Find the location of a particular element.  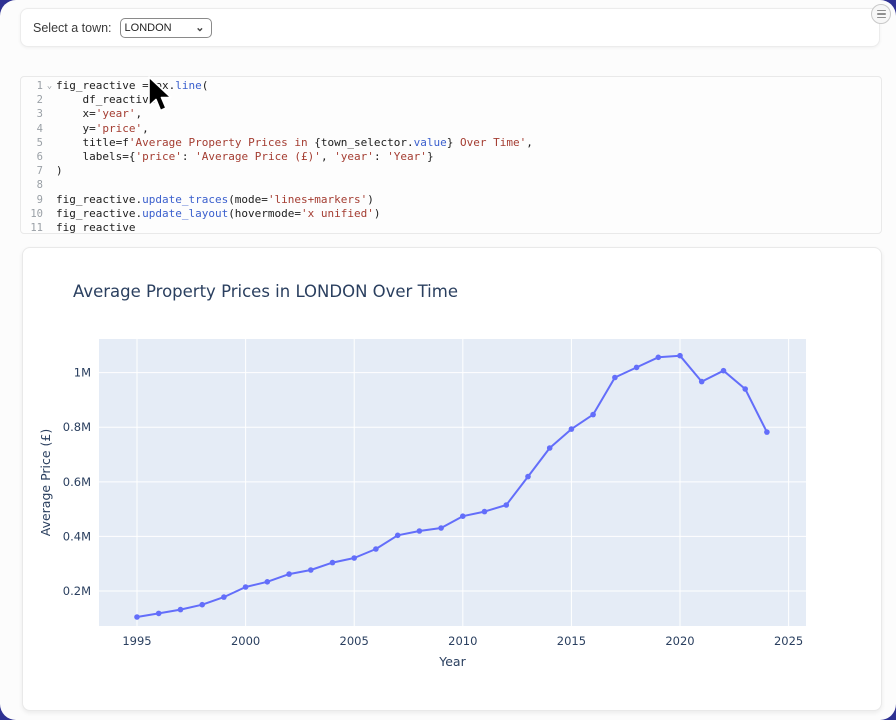

y-tick-label: 0.8M is located at coordinates (77, 427).